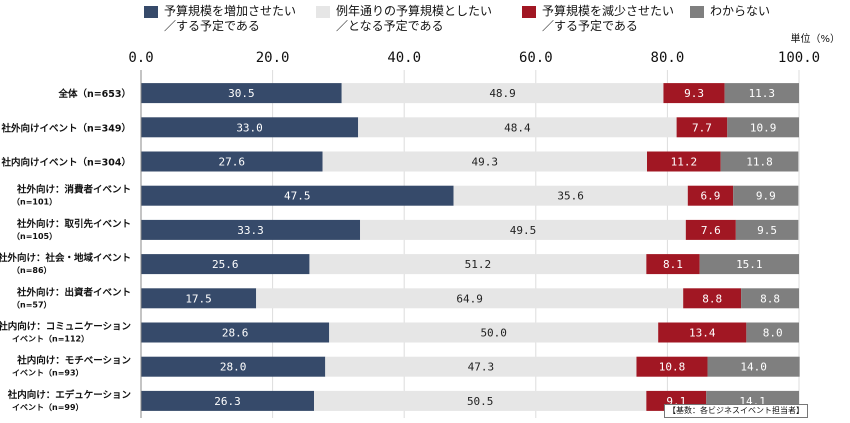  I want to click on data-label: 51.2, so click(478, 264).